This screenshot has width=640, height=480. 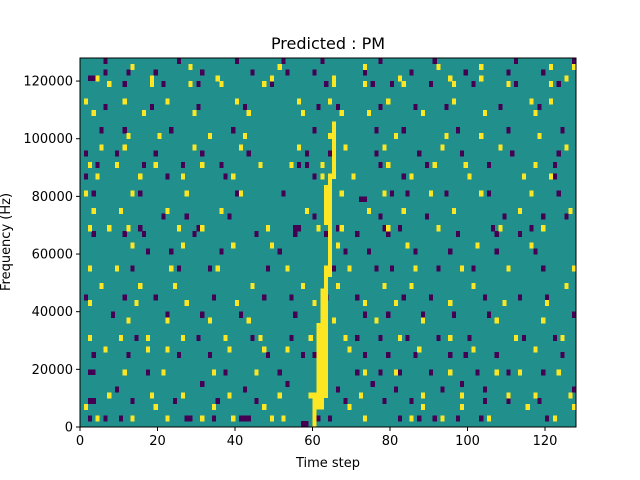 I want to click on y-tick-label: 0, so click(x=69, y=428).